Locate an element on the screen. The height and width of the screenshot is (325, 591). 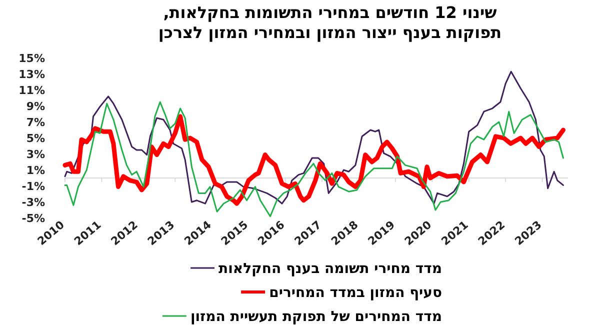
y-tick-label: 15% is located at coordinates (31, 58).